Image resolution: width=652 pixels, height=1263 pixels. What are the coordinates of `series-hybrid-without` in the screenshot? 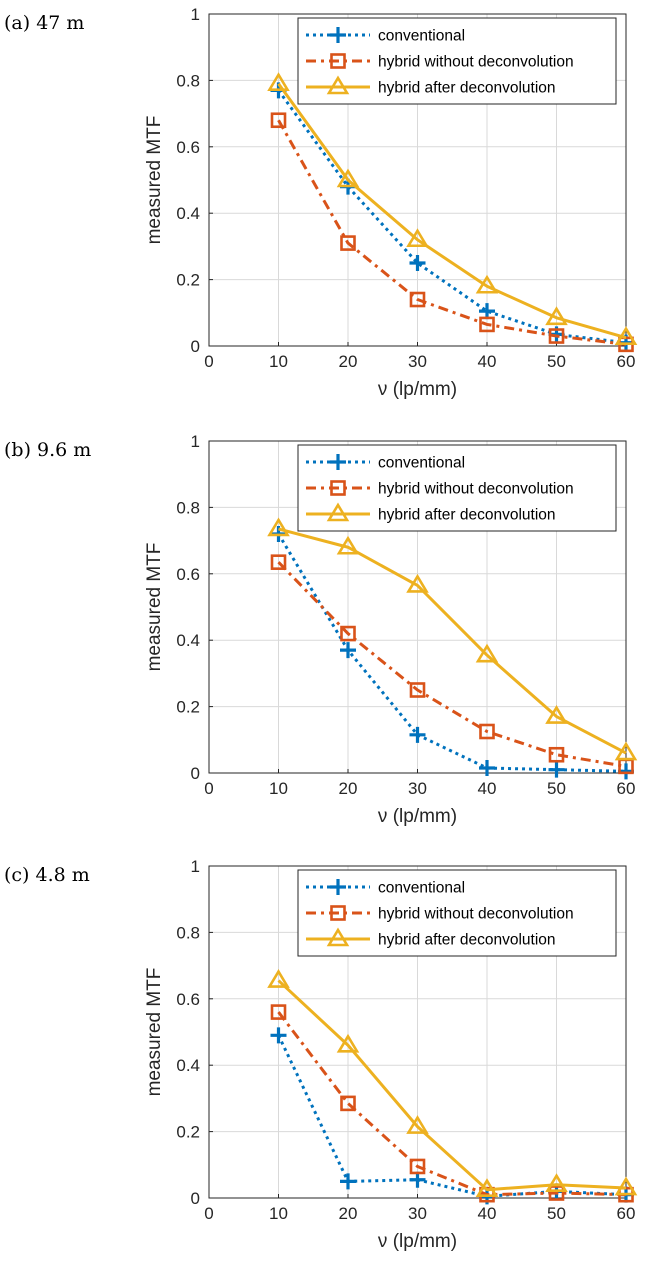 It's located at (452, 664).